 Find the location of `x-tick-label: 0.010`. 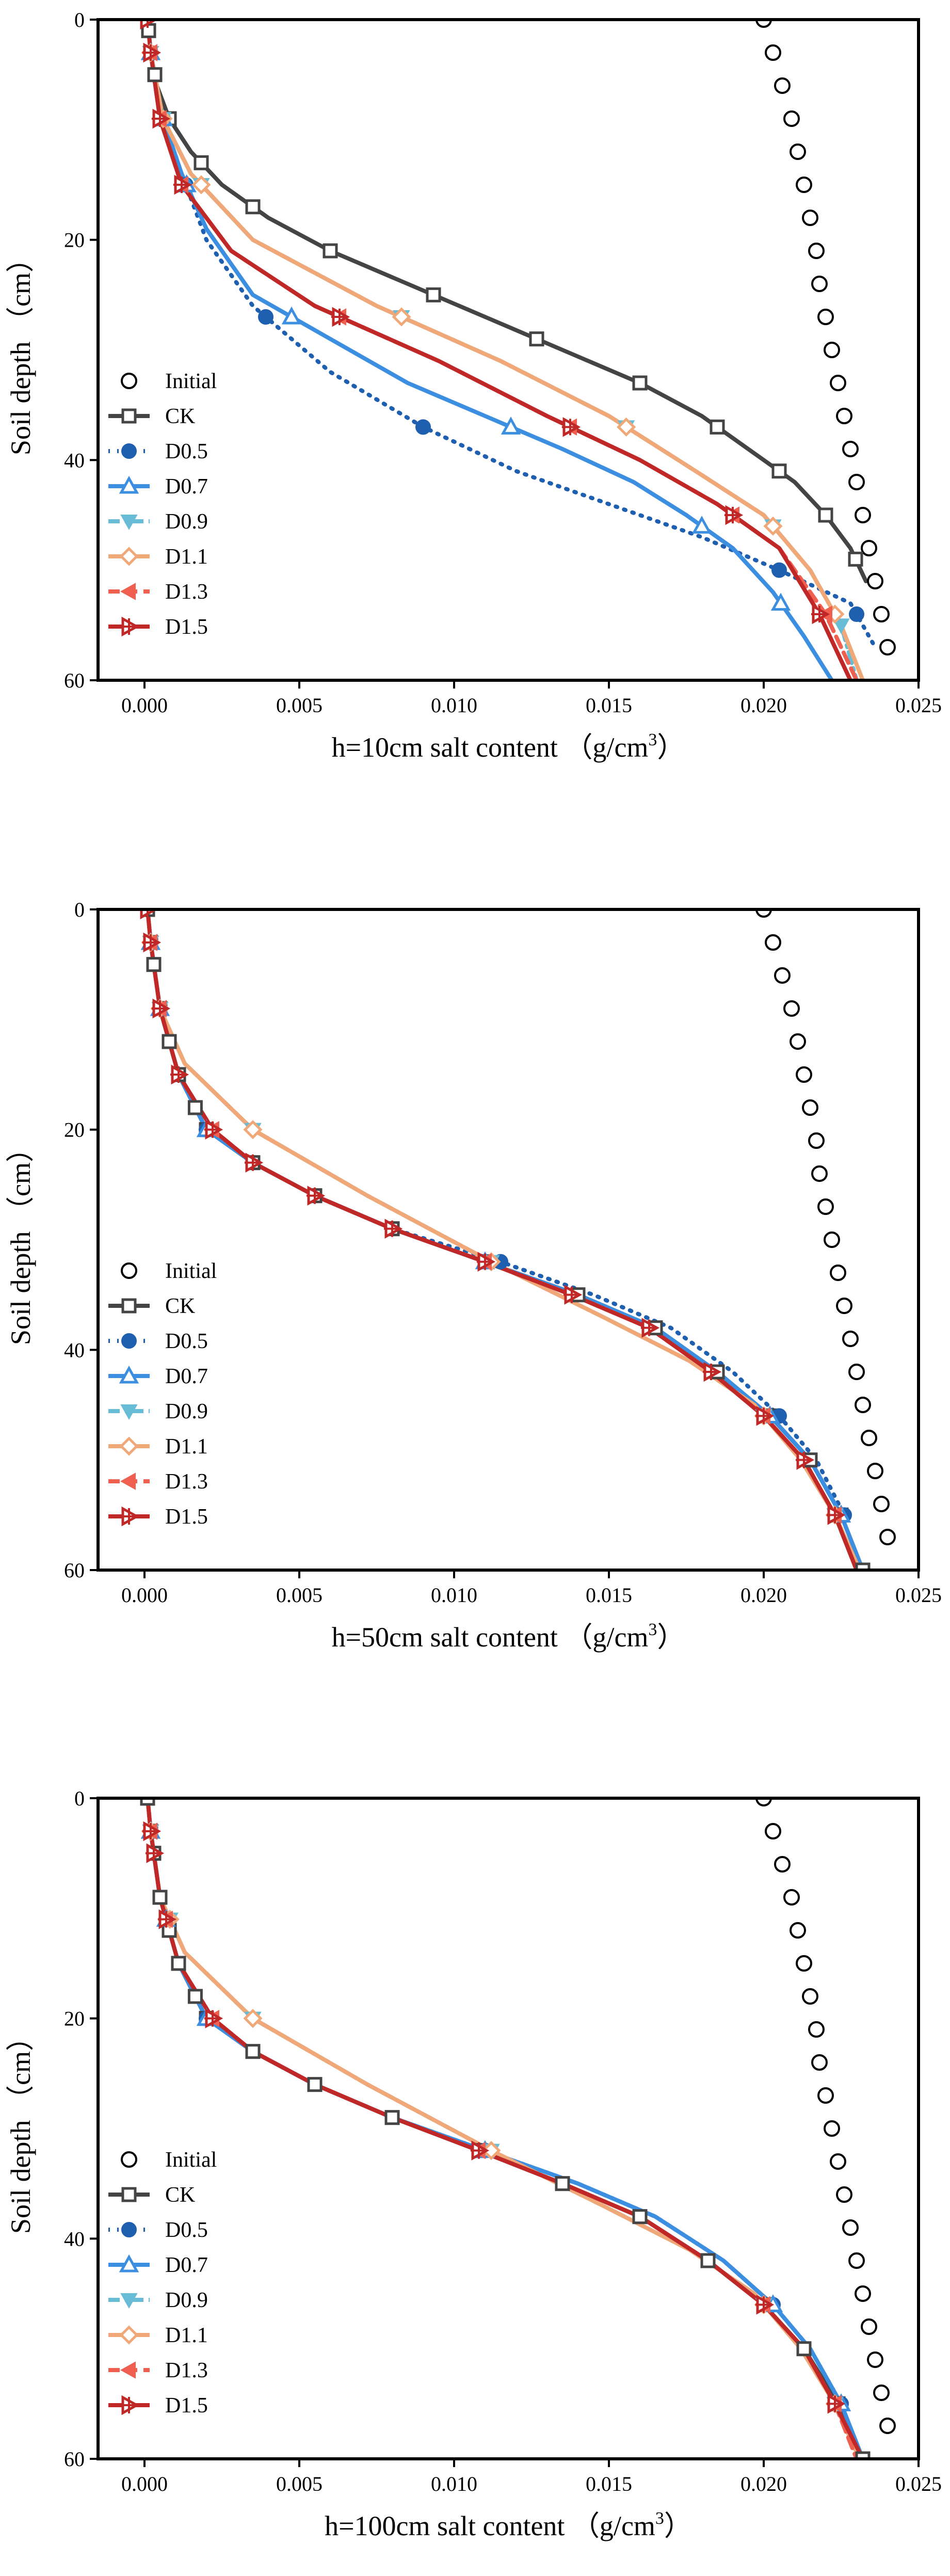

x-tick-label: 0.010 is located at coordinates (454, 705).